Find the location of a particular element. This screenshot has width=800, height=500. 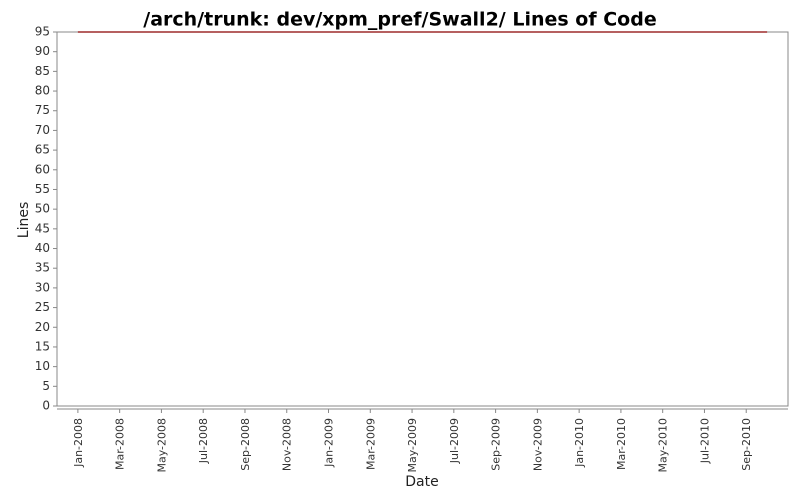

y-tick-label: 65 is located at coordinates (42, 150).